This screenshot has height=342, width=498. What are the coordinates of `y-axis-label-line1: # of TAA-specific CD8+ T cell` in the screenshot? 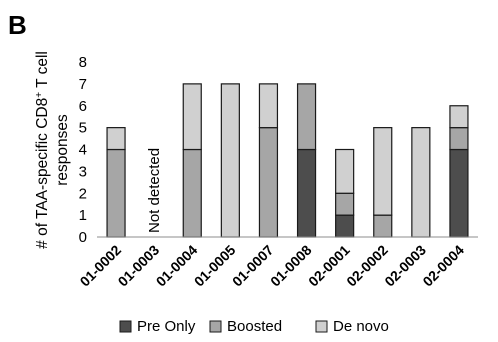 It's located at (43, 150).